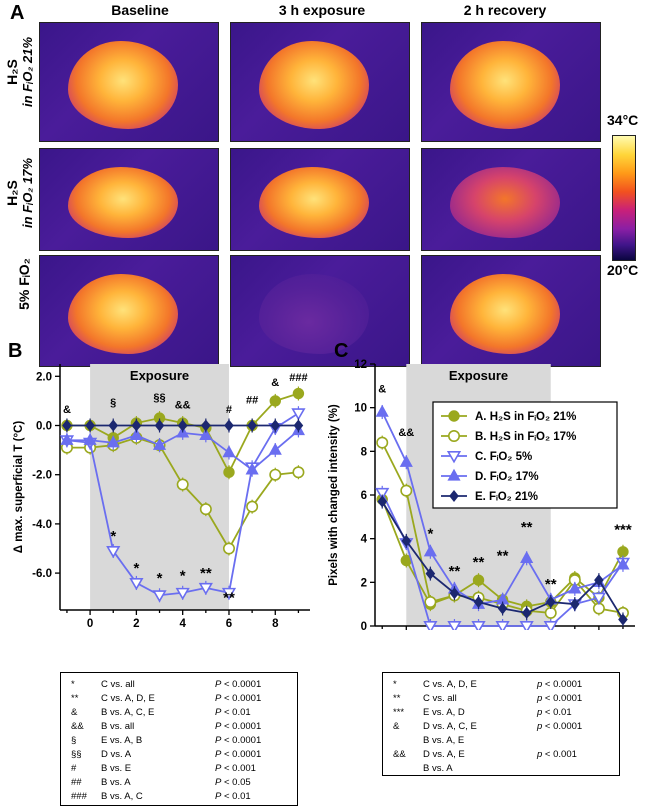  What do you see at coordinates (118, 726) in the screenshot?
I see `stats-comparison: B vs. all` at bounding box center [118, 726].